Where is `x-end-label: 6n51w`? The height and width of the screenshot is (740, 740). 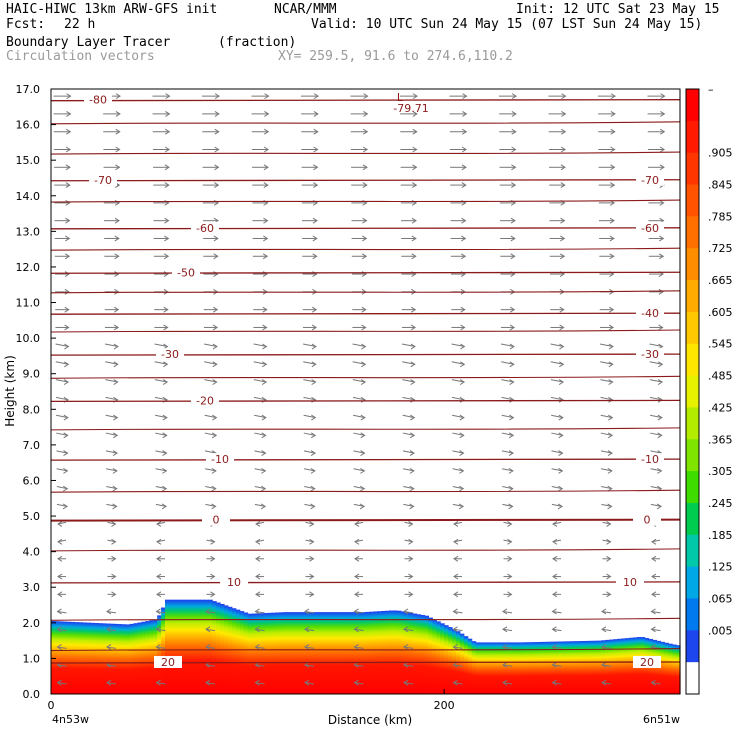
x-end-label: 6n51w is located at coordinates (661, 719).